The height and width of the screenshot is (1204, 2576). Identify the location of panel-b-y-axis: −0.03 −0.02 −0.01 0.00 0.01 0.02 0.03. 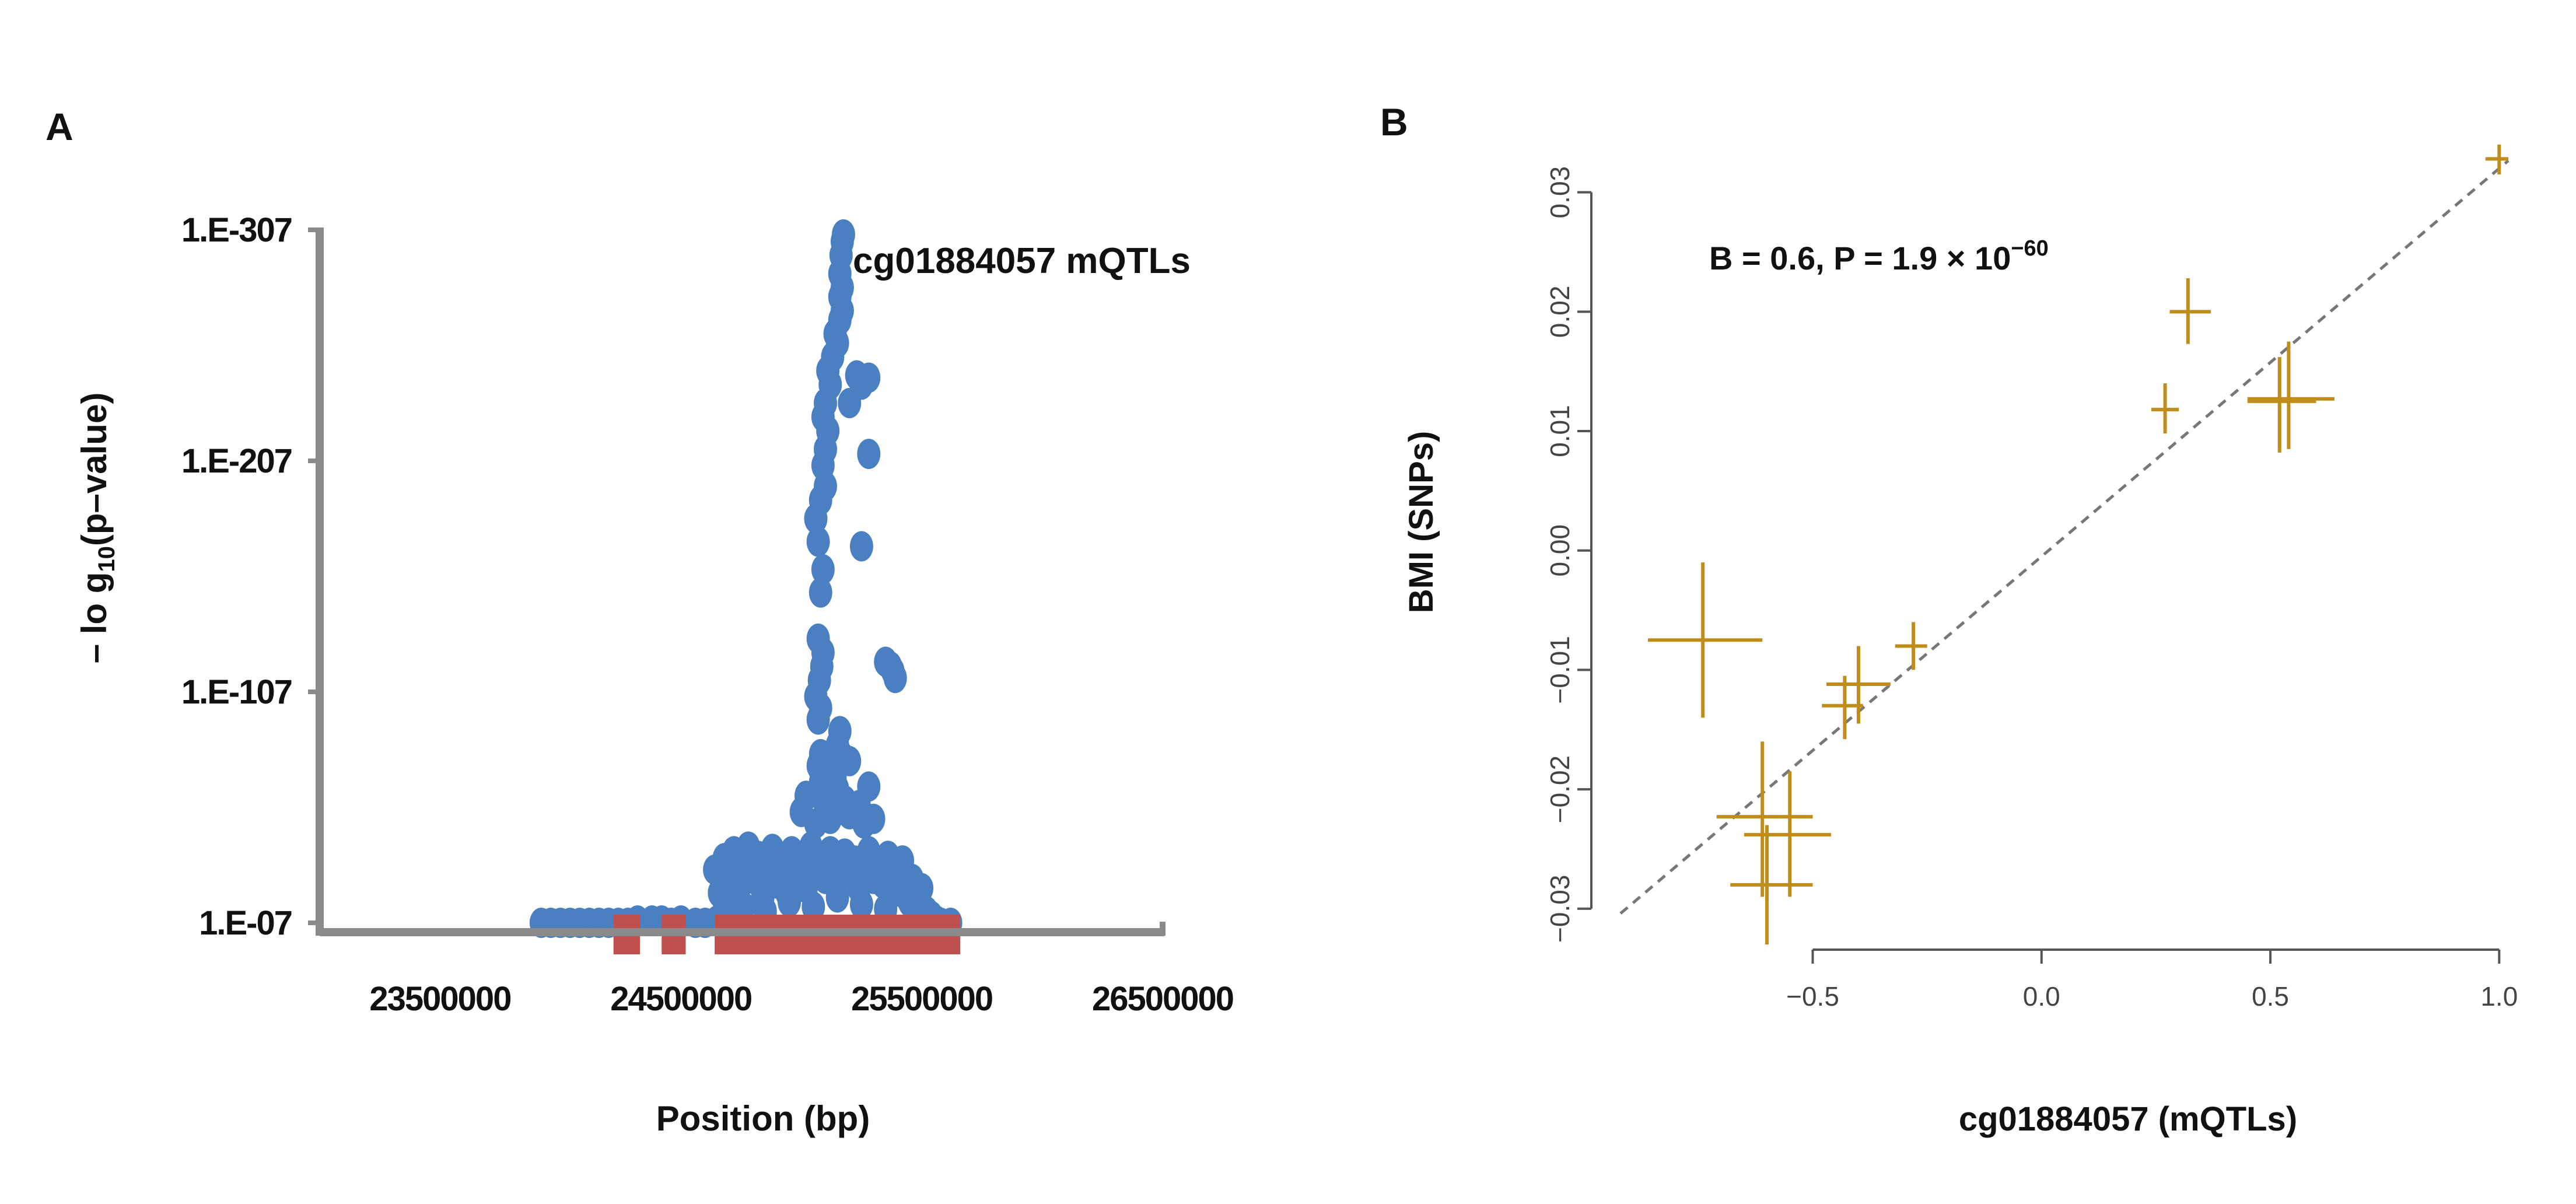
(1568, 554).